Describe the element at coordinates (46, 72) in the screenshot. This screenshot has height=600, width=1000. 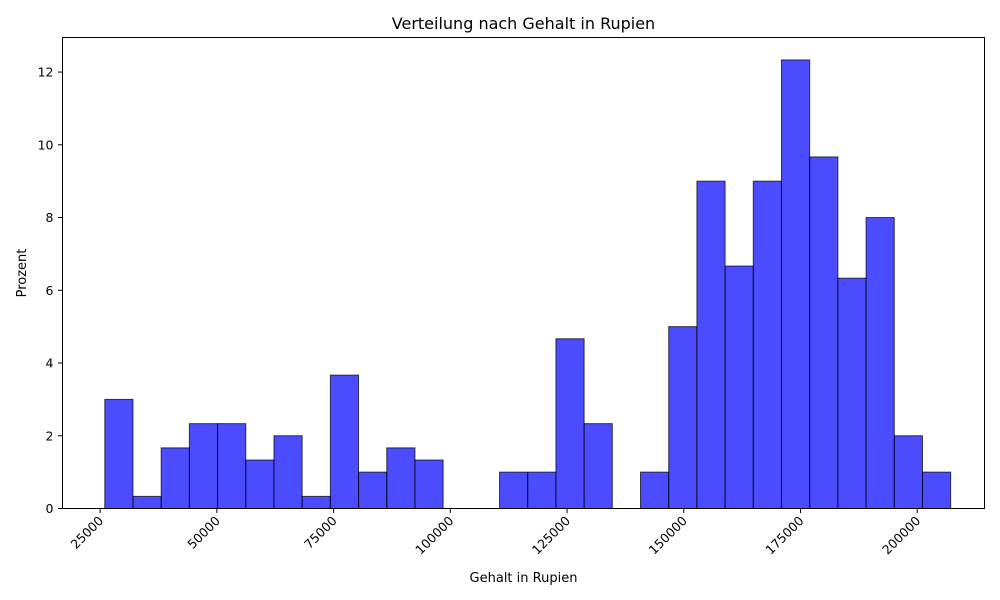
I see `y-tick-label: 12` at that location.